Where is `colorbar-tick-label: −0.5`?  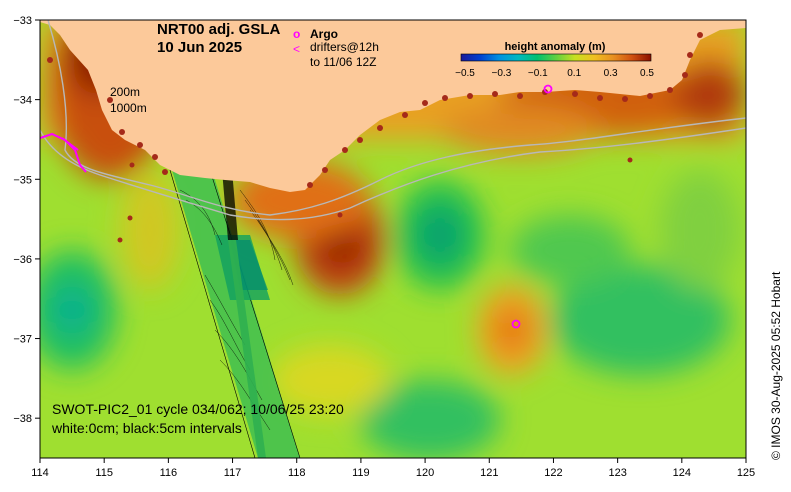
colorbar-tick-label: −0.5 is located at coordinates (465, 73).